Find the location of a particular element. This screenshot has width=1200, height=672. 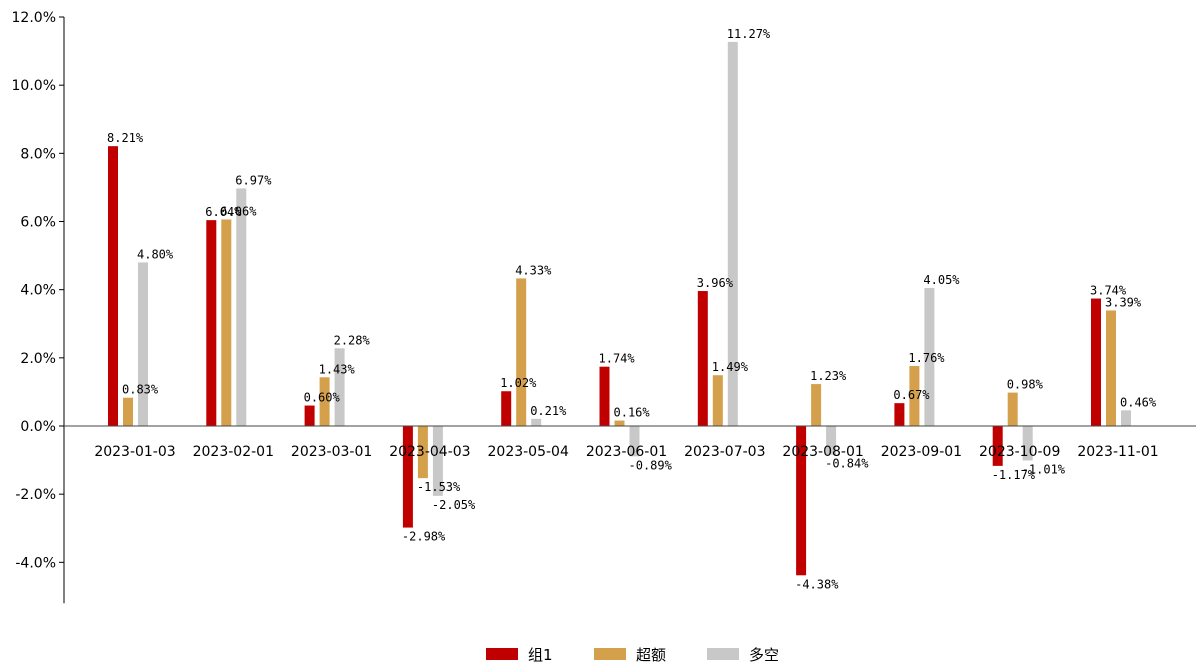

data-label: -0.89% is located at coordinates (651, 465).